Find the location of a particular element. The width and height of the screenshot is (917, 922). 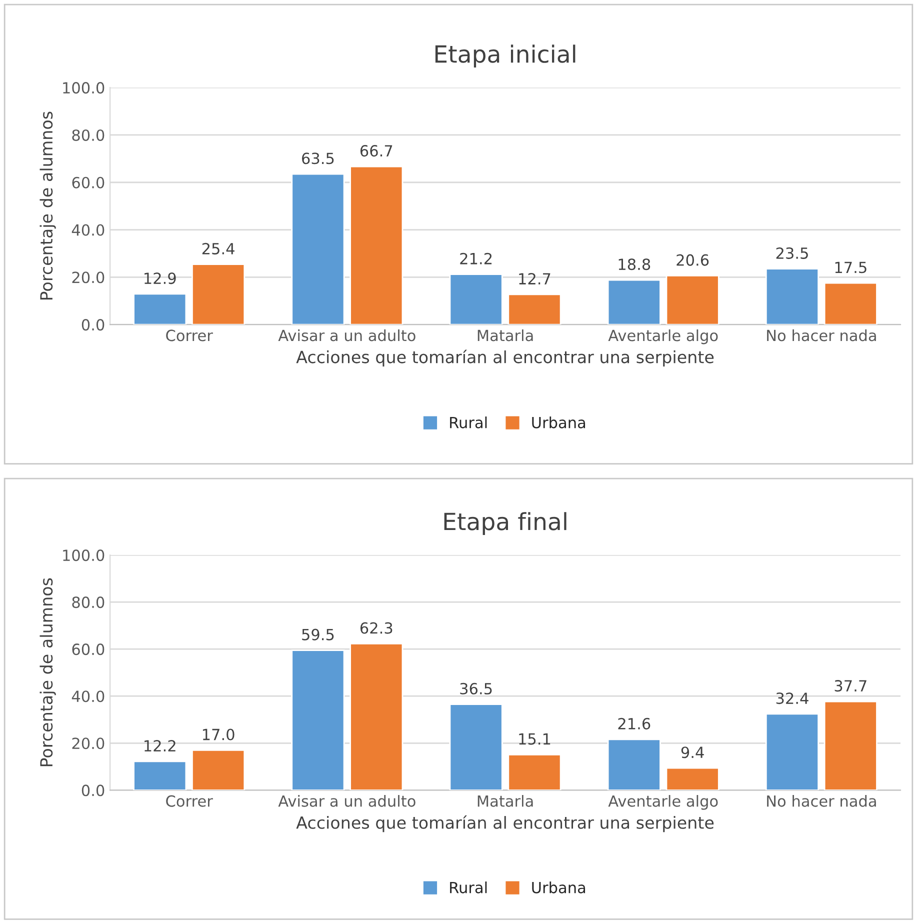

data-label: 32.4 is located at coordinates (792, 698).